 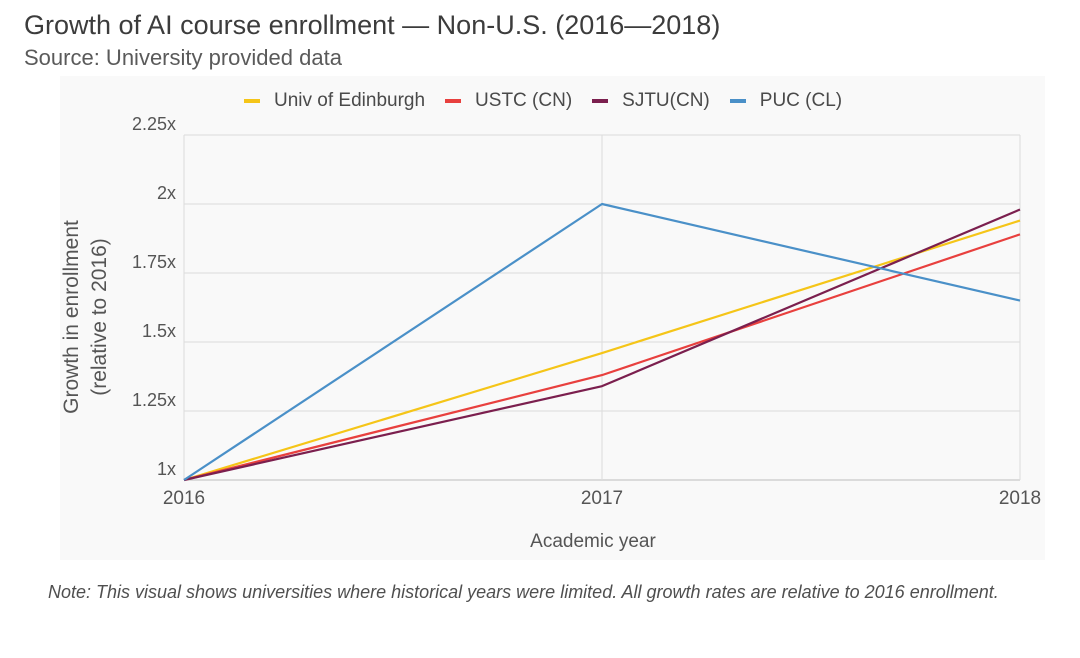 What do you see at coordinates (593, 541) in the screenshot?
I see `x-axis-title: Academic year` at bounding box center [593, 541].